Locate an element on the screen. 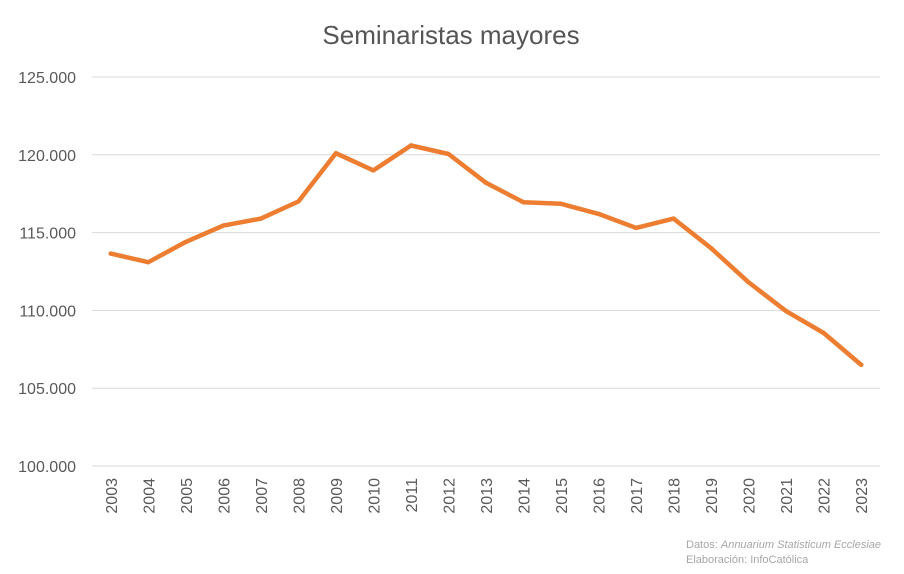 The height and width of the screenshot is (574, 904). source-datos: Datos: Annuarium Statisticum Ecclesiae is located at coordinates (783, 545).